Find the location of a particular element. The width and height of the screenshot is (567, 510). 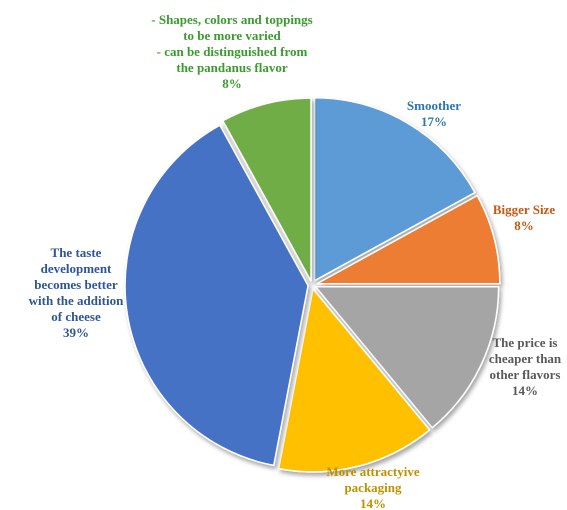

slice-label-3: The price is cheaper than other flavors 14% is located at coordinates (525, 366).